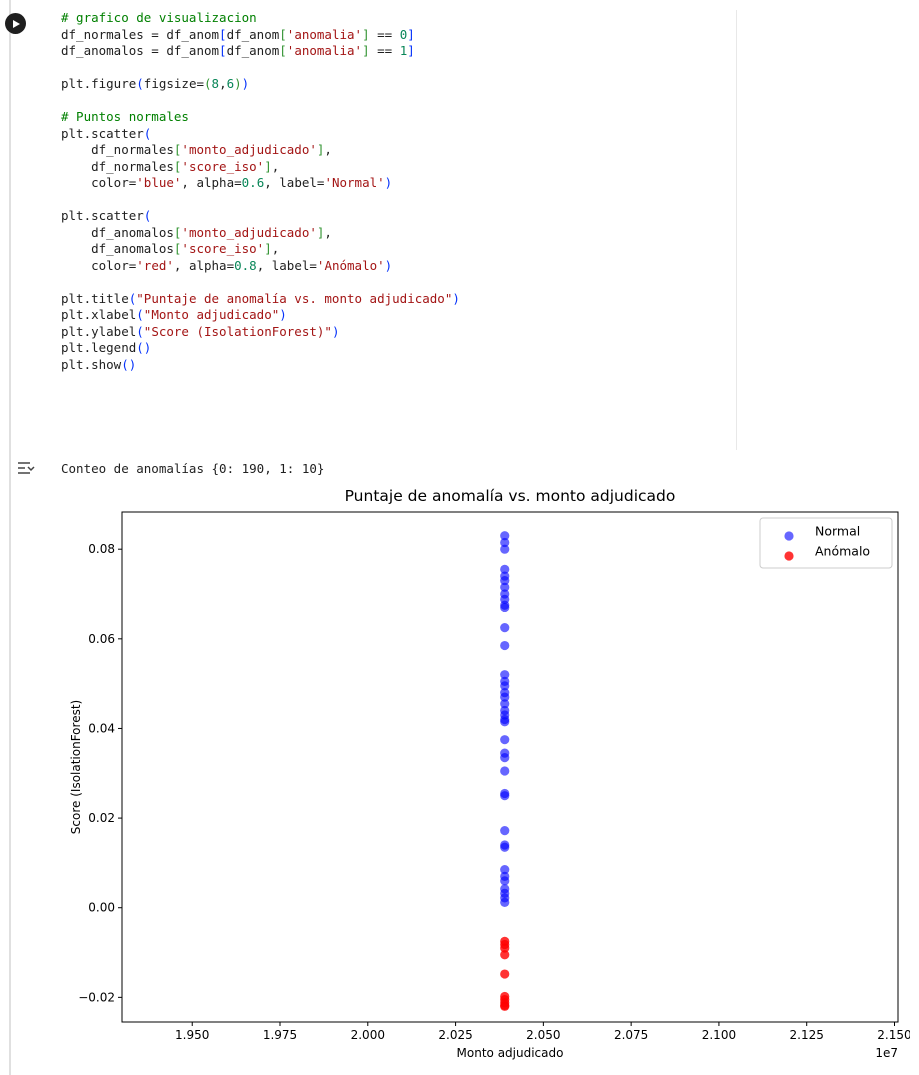 Image resolution: width=919 pixels, height=1075 pixels. What do you see at coordinates (354, 182) in the screenshot?
I see `code-token: 'Normal'` at bounding box center [354, 182].